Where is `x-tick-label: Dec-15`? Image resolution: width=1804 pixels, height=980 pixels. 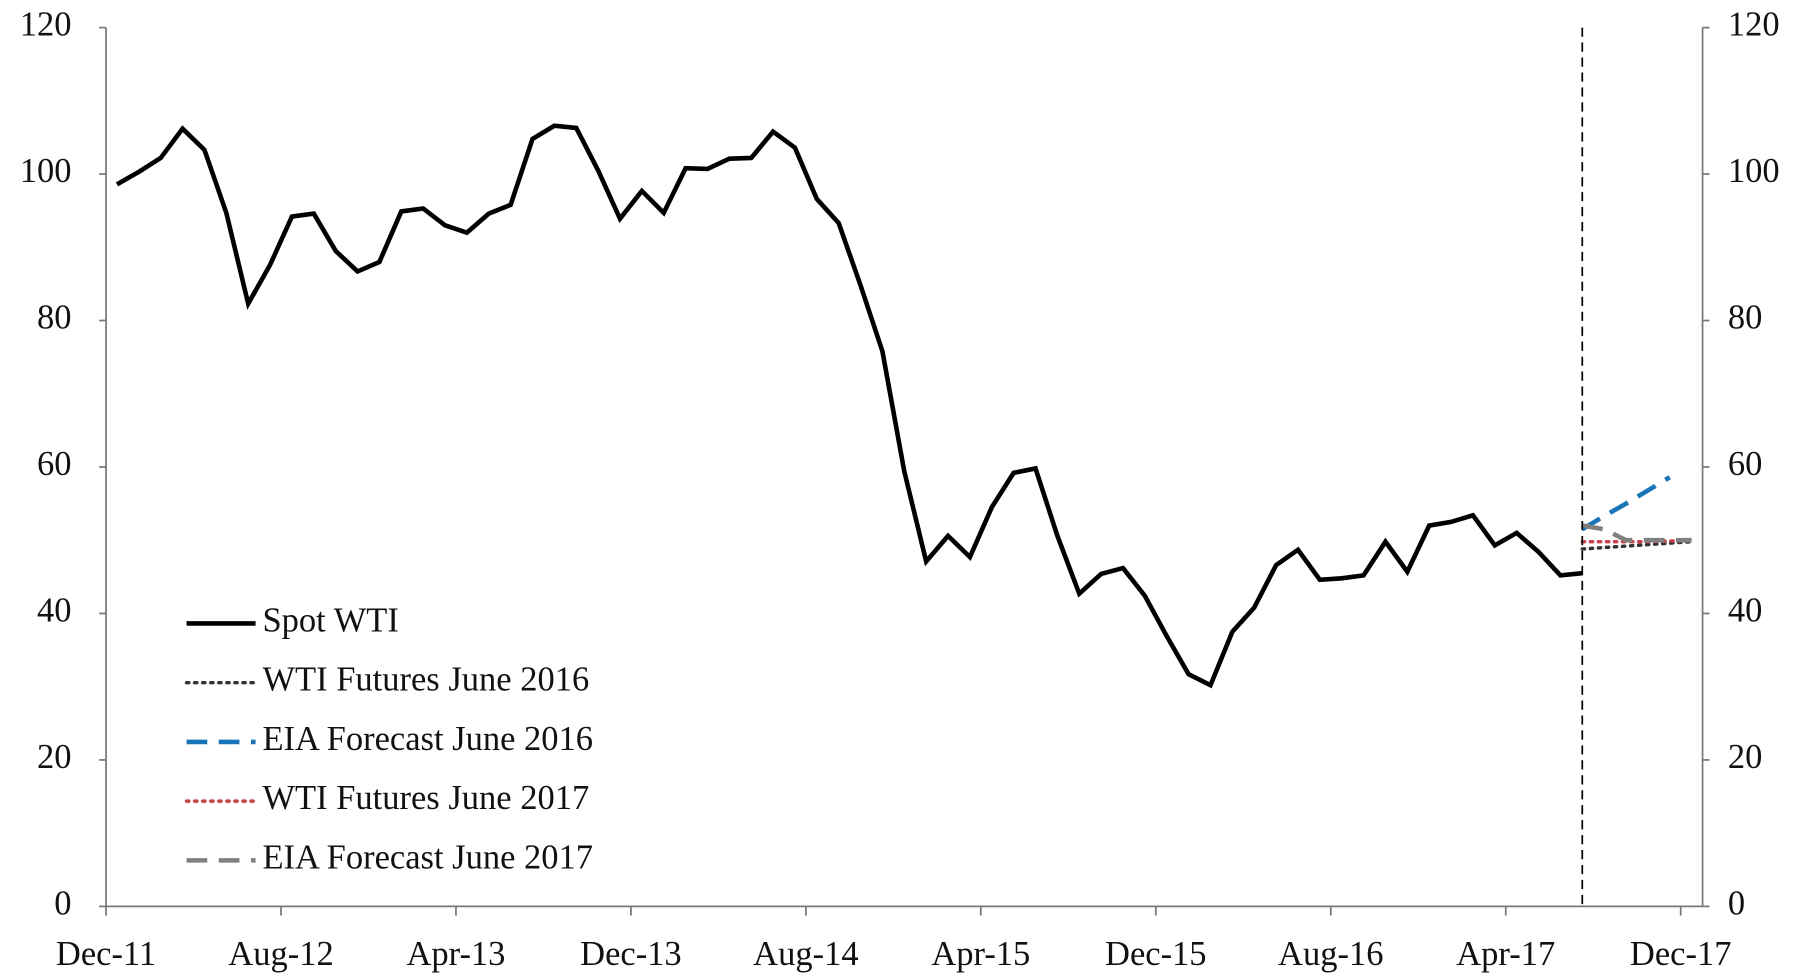 x-tick-label: Dec-15 is located at coordinates (1156, 954).